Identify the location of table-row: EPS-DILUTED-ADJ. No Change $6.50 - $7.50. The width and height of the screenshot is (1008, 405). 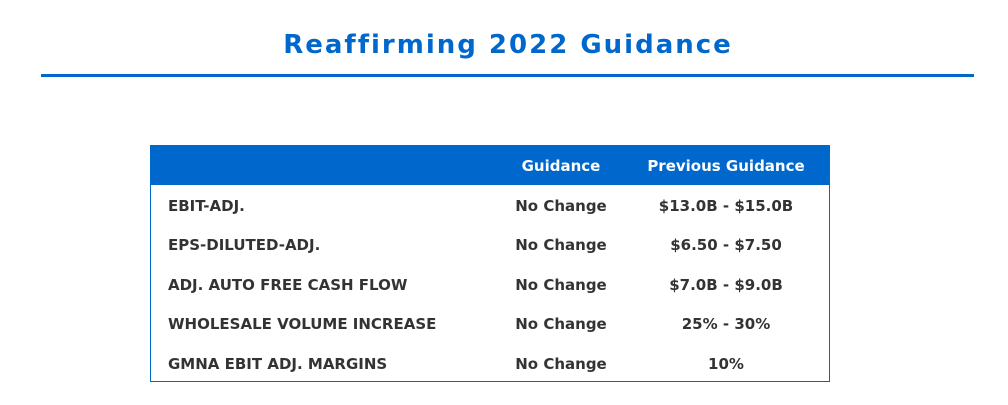
(490, 246).